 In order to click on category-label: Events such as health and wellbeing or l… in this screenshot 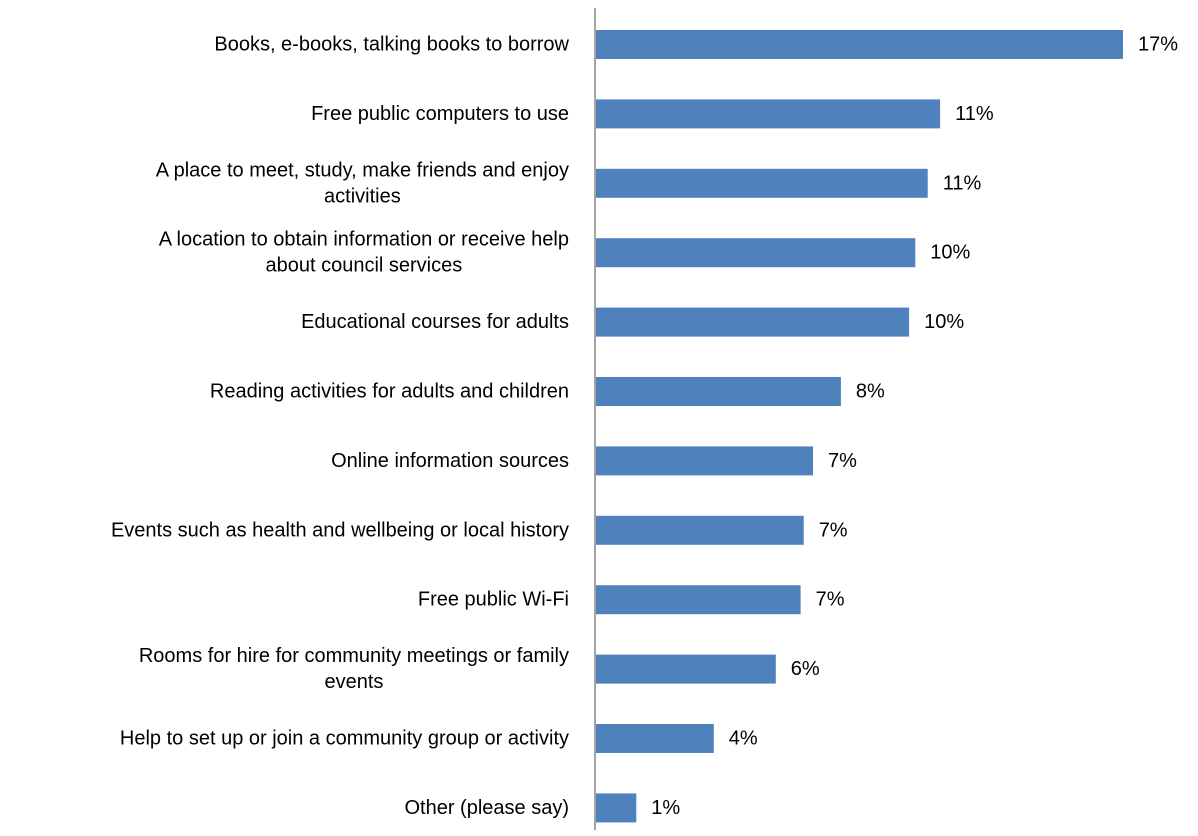, I will do `click(340, 530)`.